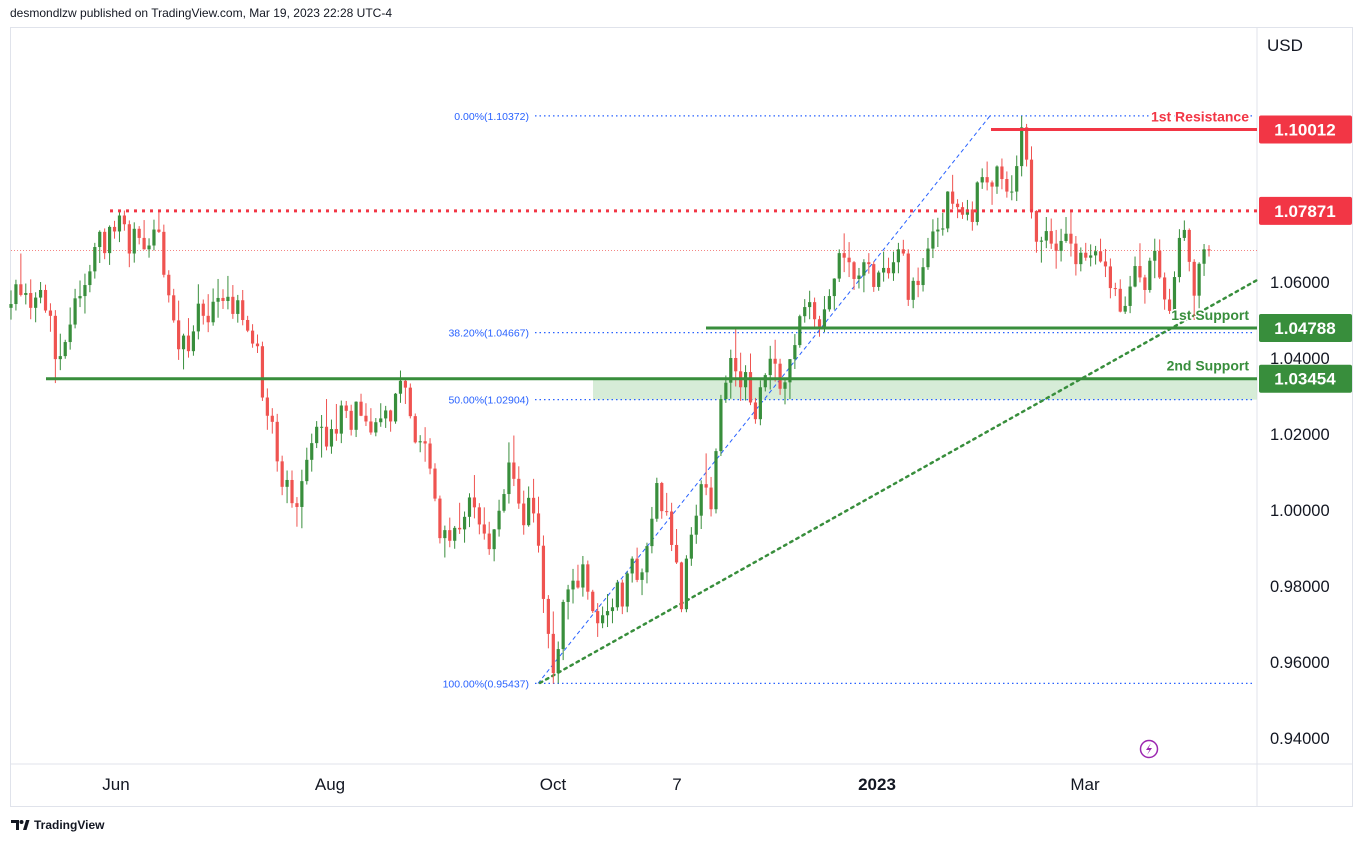 This screenshot has width=1365, height=842. I want to click on support-zone, so click(925, 389).